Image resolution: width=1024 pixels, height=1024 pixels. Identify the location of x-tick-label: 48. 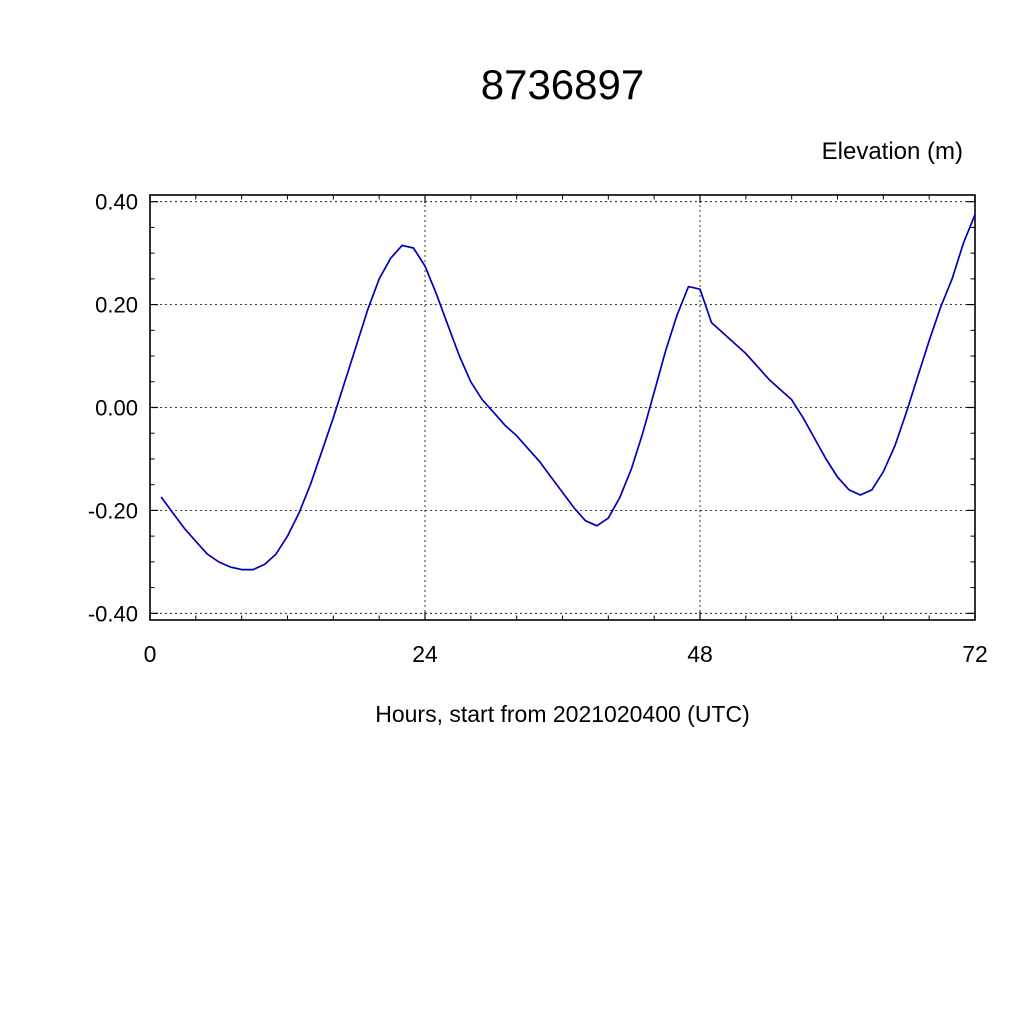
(700, 654).